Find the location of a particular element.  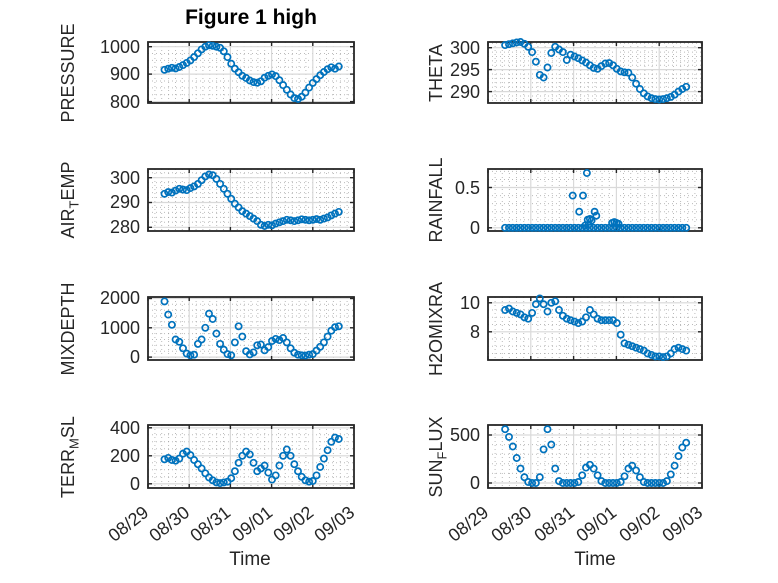

subplot-mixdepth is located at coordinates (251, 328).